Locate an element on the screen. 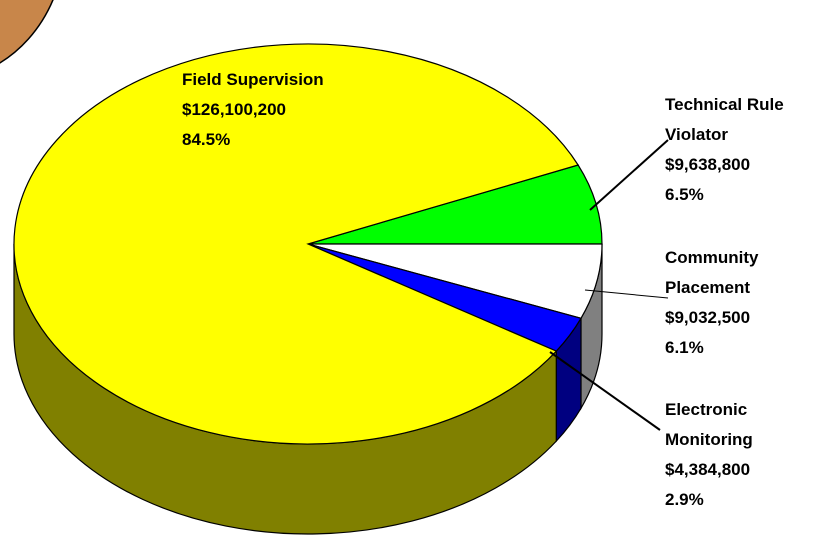 The width and height of the screenshot is (838, 540). data-label: Field Supervision $126,100,200 84.5% is located at coordinates (312, 110).